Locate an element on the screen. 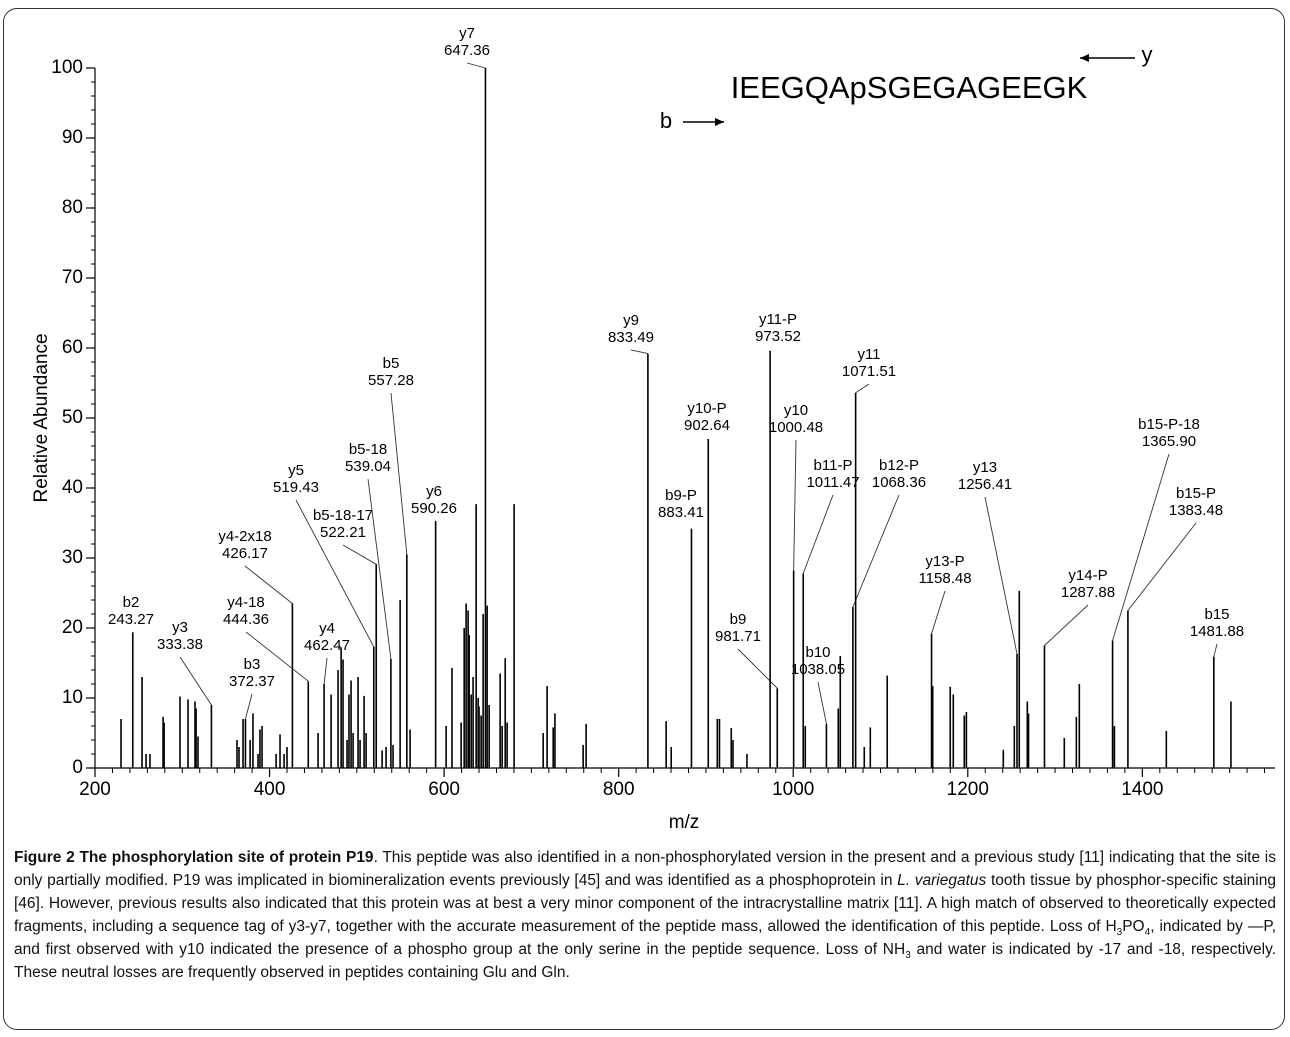  x-tick-label: 1000 is located at coordinates (793, 789).